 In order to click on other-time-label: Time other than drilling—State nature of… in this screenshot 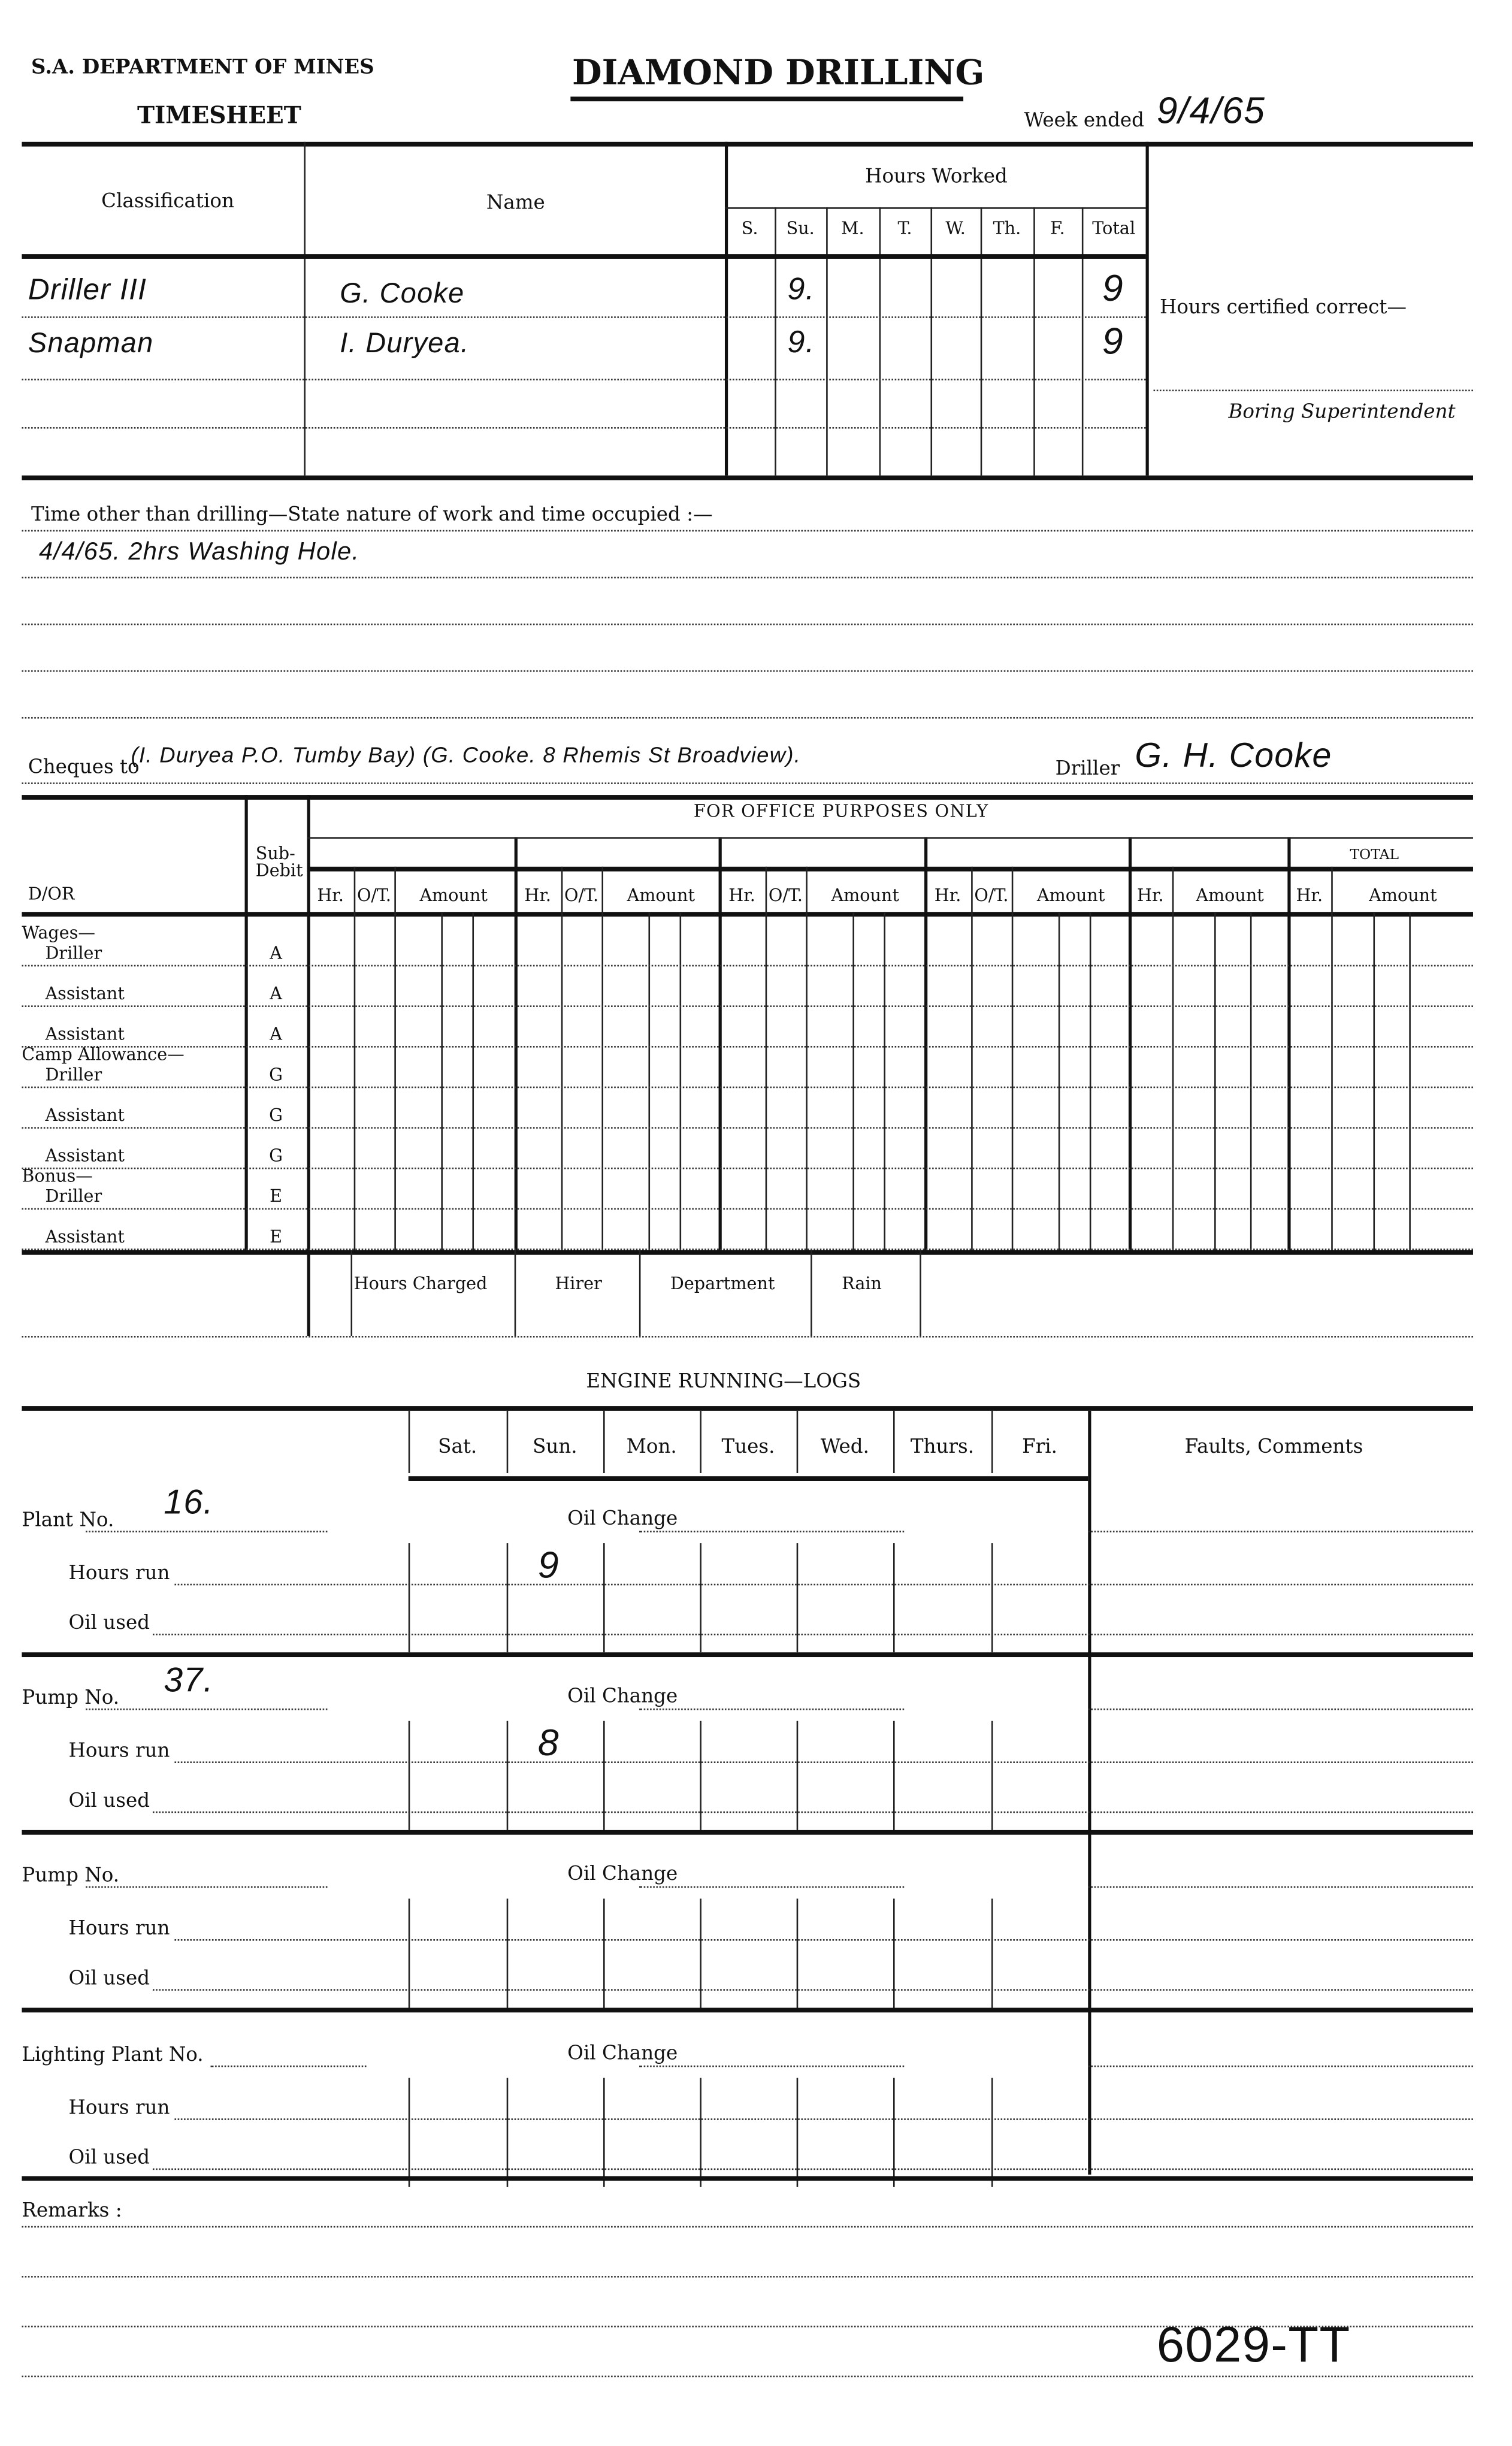, I will do `click(372, 513)`.